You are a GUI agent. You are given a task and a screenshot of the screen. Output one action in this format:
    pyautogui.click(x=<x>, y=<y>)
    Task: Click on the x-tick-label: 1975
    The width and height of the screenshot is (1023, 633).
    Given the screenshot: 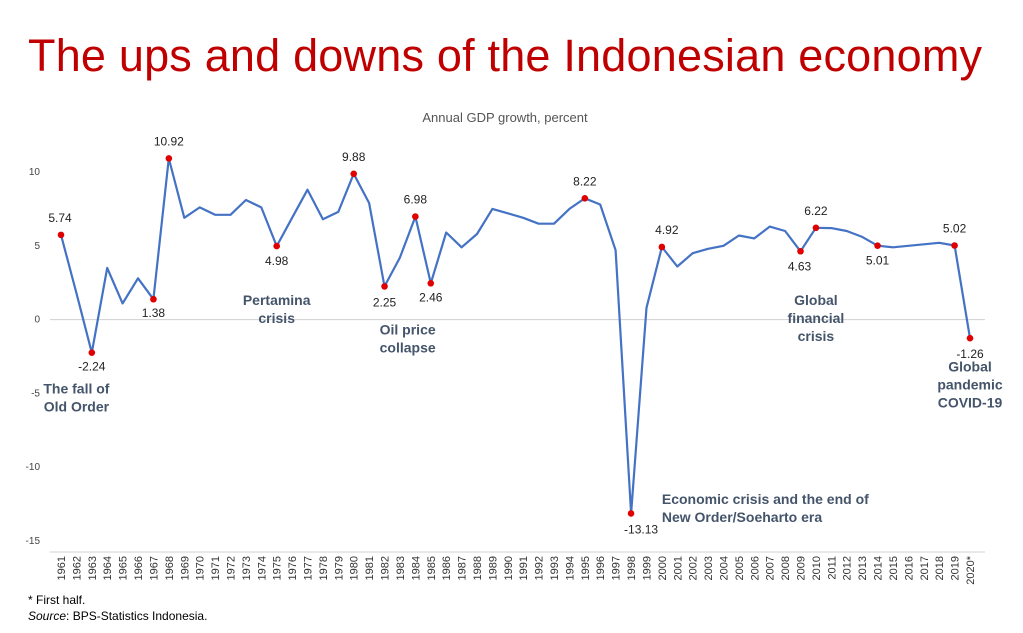 What is the action you would take?
    pyautogui.click(x=278, y=568)
    